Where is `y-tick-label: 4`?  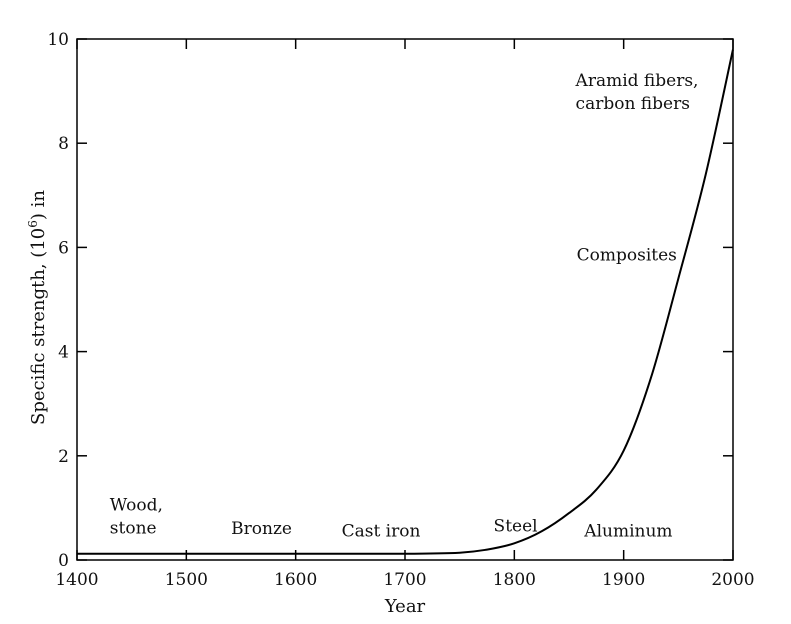 y-tick-label: 4 is located at coordinates (63, 353).